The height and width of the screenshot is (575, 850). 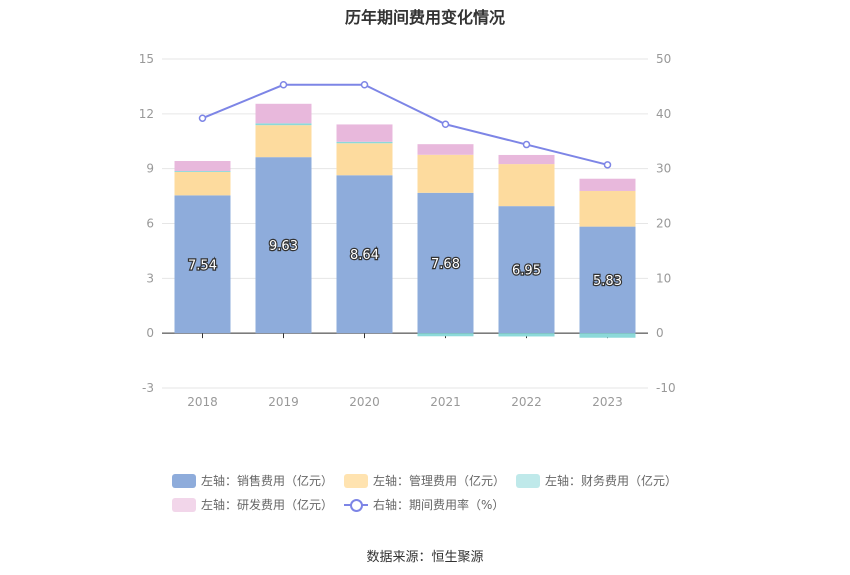 What do you see at coordinates (184, 480) in the screenshot?
I see `legend-swatch-sales` at bounding box center [184, 480].